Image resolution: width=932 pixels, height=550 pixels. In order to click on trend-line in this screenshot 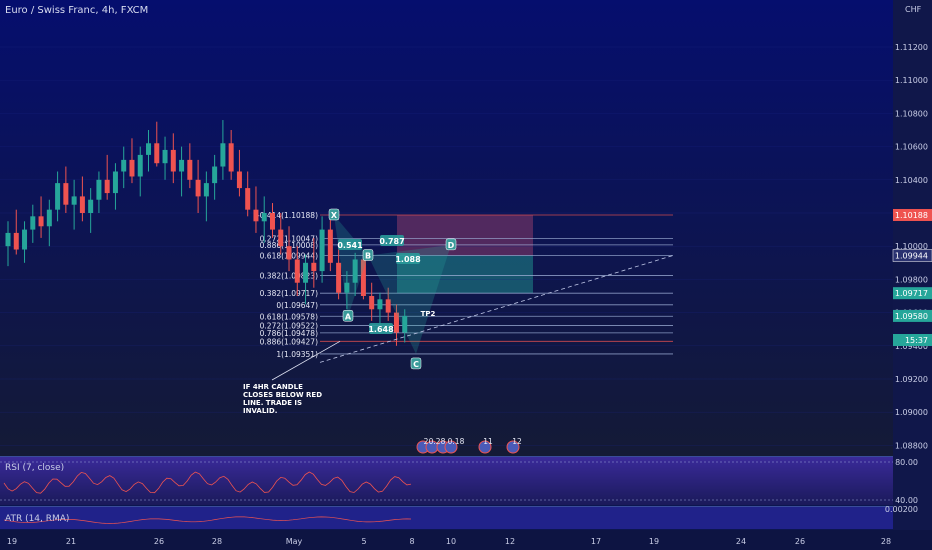, I will do `click(496, 309)`.